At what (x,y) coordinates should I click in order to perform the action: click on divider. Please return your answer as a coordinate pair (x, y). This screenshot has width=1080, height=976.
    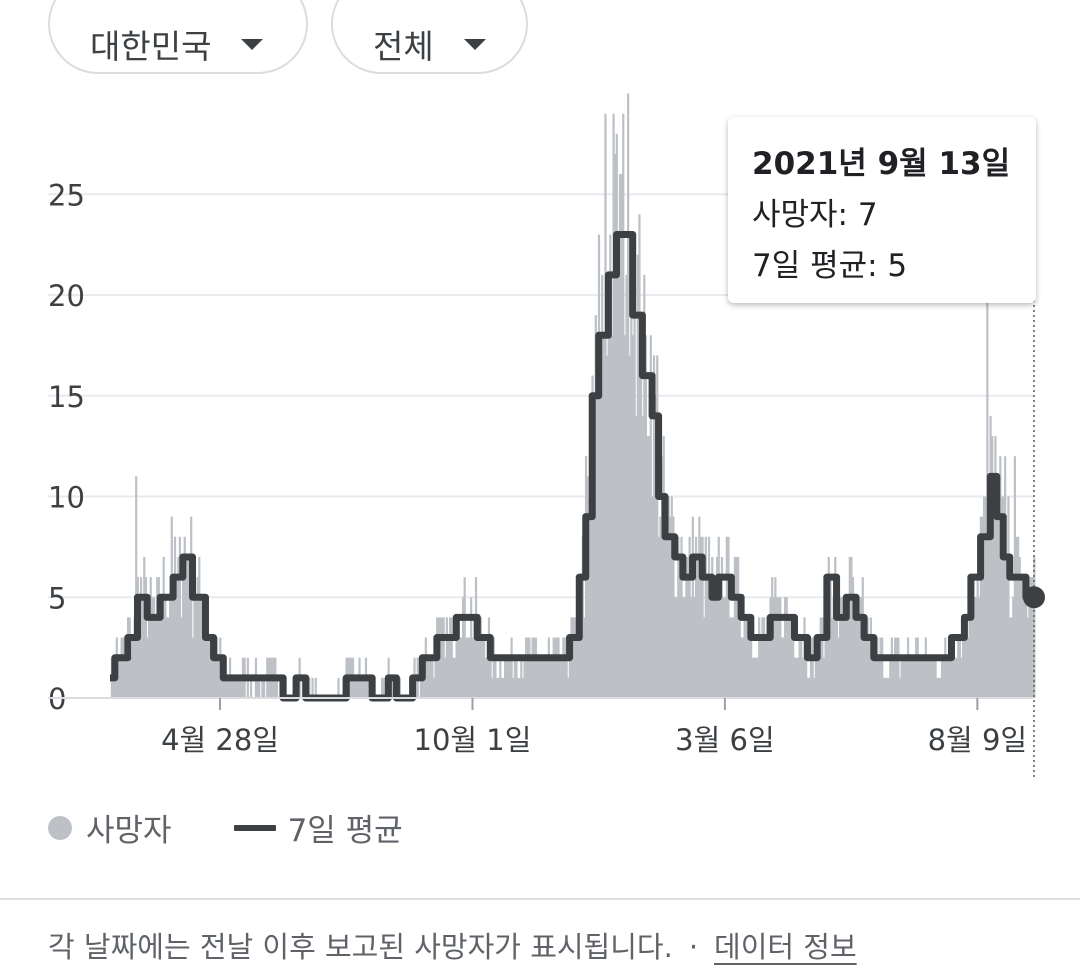
    Looking at the image, I should click on (540, 899).